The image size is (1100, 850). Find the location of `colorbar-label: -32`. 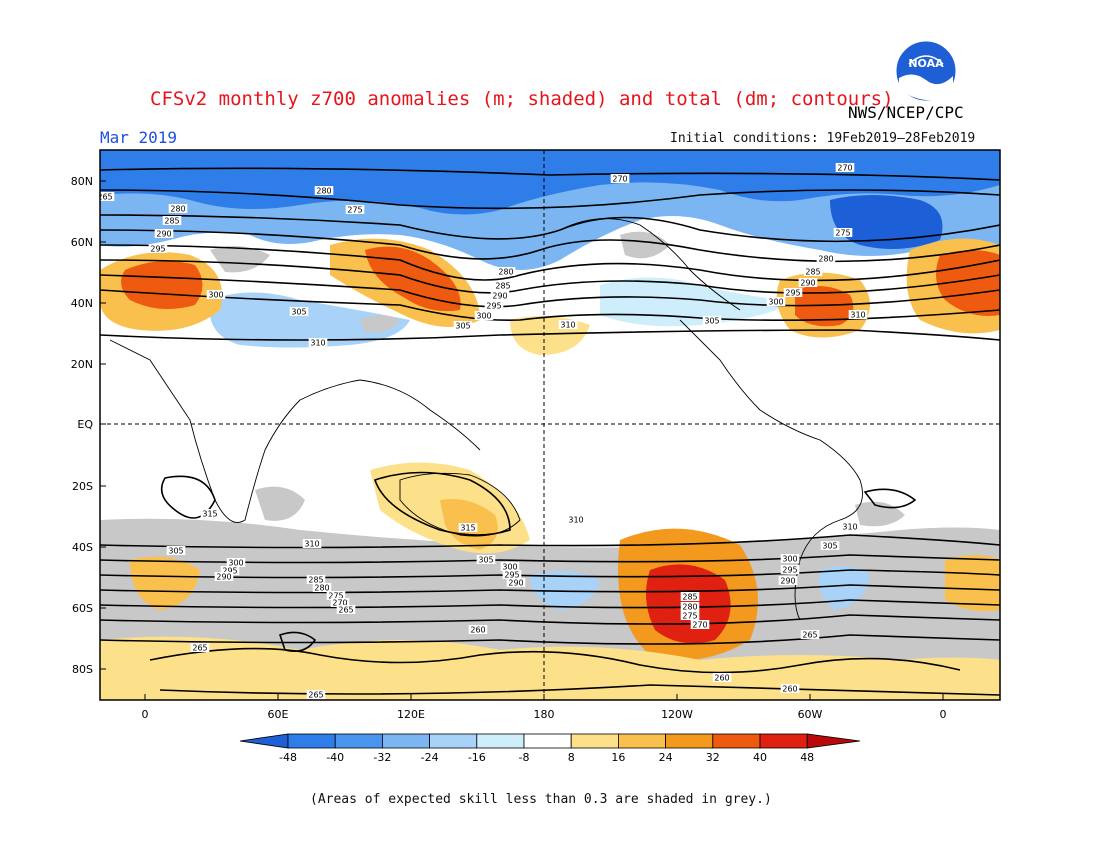

colorbar-label: -32 is located at coordinates (382, 757).